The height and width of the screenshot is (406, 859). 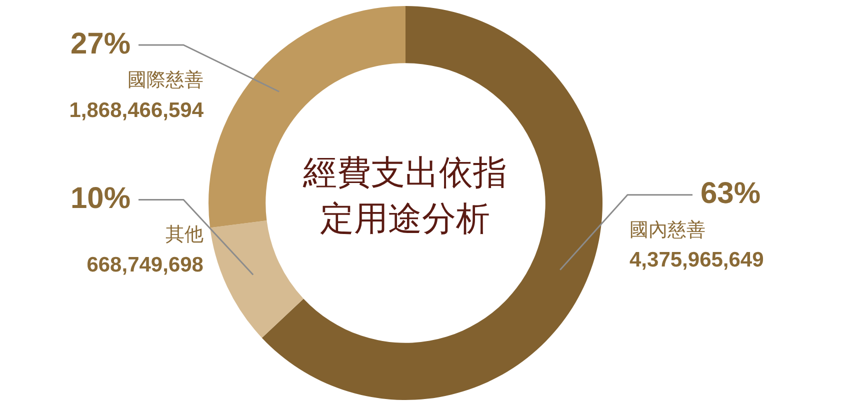 What do you see at coordinates (145, 265) in the screenshot?
I see `text: 668,749,698` at bounding box center [145, 265].